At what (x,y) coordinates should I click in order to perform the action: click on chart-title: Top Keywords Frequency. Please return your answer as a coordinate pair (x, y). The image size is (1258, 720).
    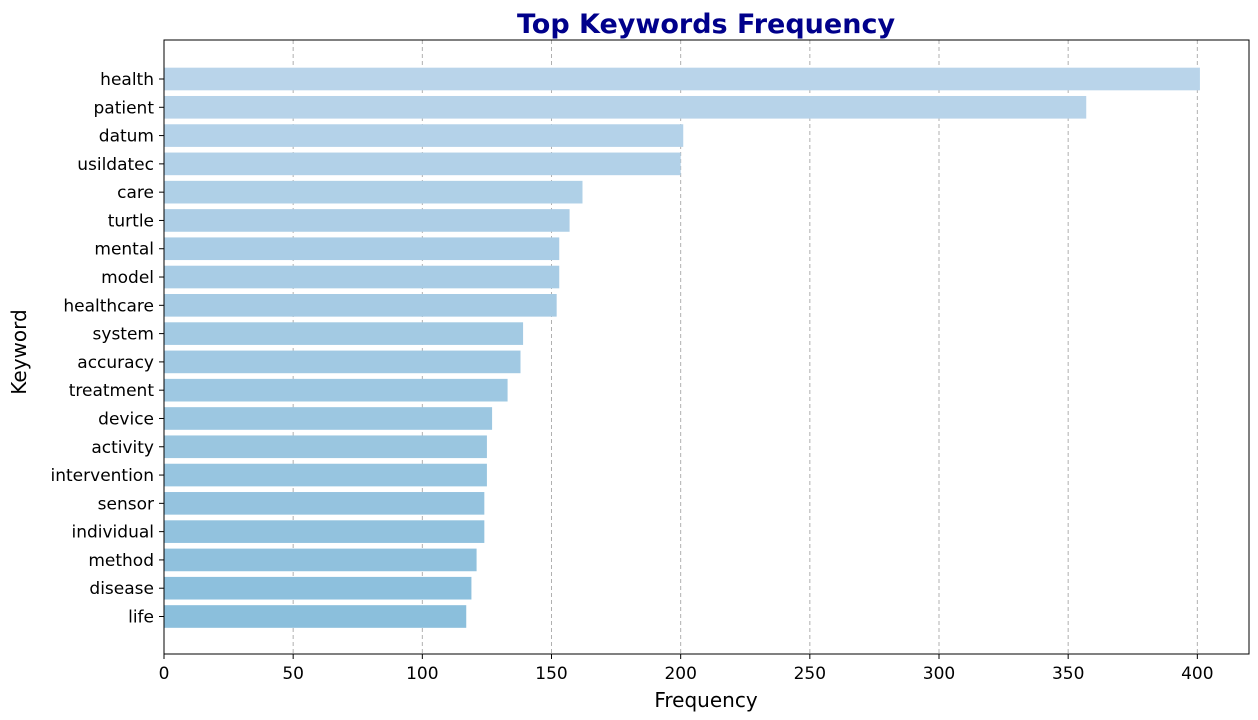
    Looking at the image, I should click on (706, 24).